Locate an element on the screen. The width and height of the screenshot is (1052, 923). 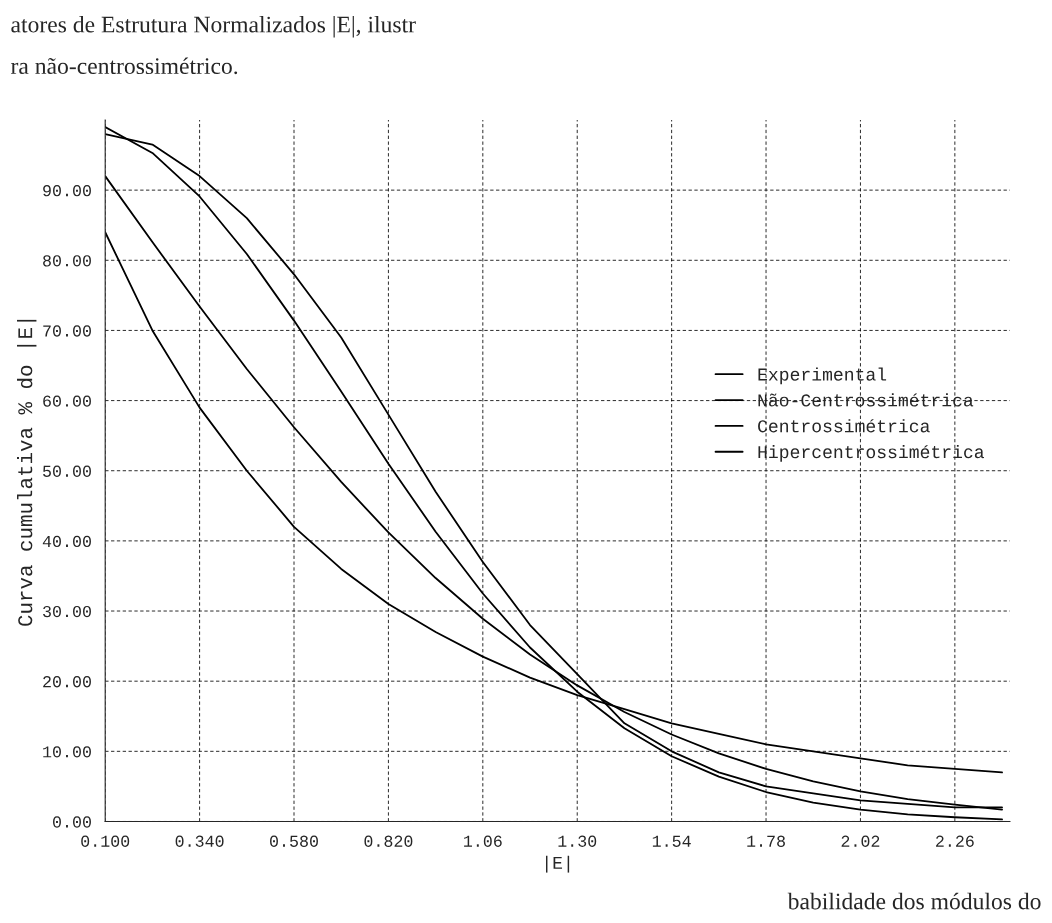
x-tick-label: 1.06 is located at coordinates (483, 841).